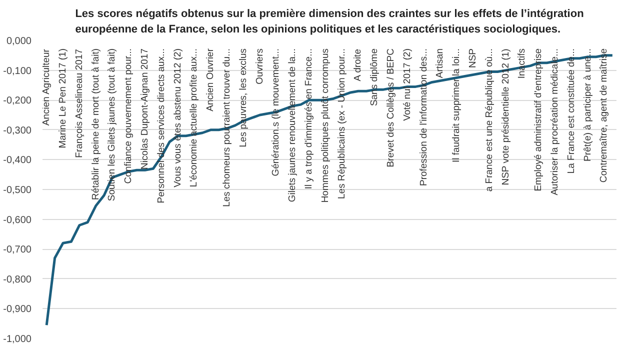  What do you see at coordinates (325, 125) in the screenshot?
I see `x-tick-label: Hommes politiques plutôt corrompus` at bounding box center [325, 125].